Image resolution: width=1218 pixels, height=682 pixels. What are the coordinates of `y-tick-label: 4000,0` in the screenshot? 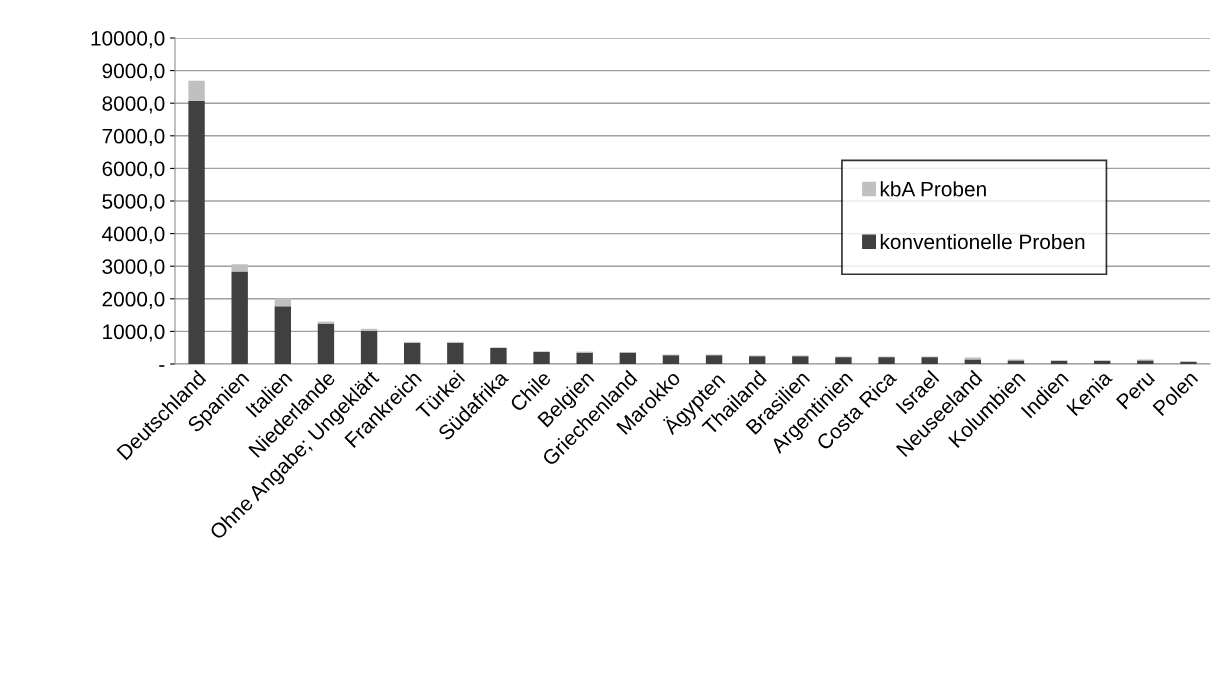 It's located at (133, 235).